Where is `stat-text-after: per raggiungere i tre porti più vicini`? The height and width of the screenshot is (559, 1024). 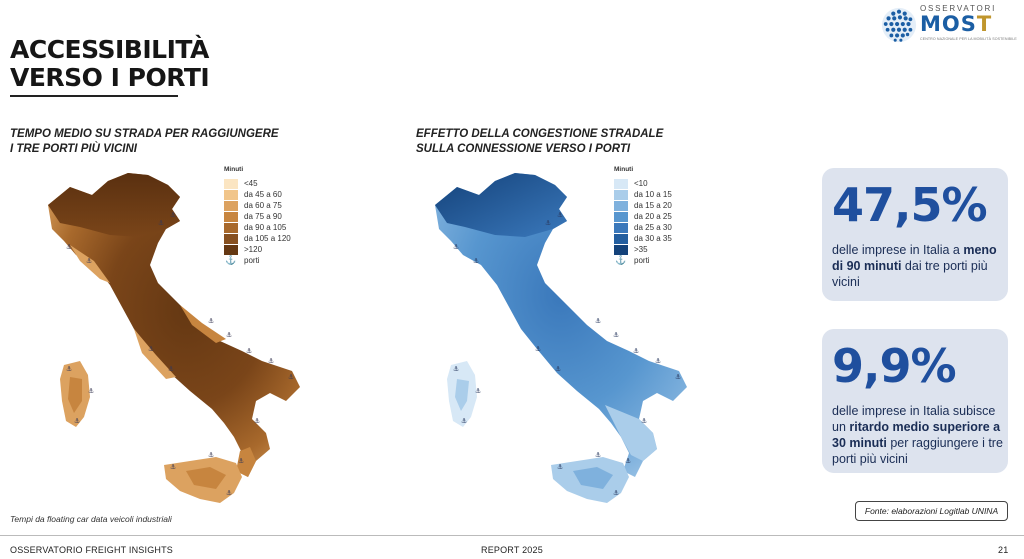 stat-text-after: per raggiungere i tre porti più vicini is located at coordinates (917, 451).